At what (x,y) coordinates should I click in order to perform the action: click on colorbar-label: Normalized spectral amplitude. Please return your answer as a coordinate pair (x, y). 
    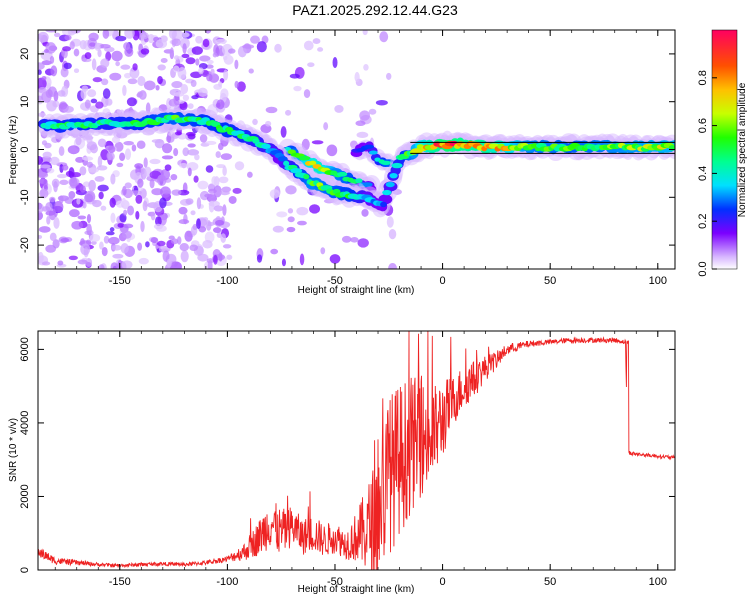
    Looking at the image, I should click on (742, 149).